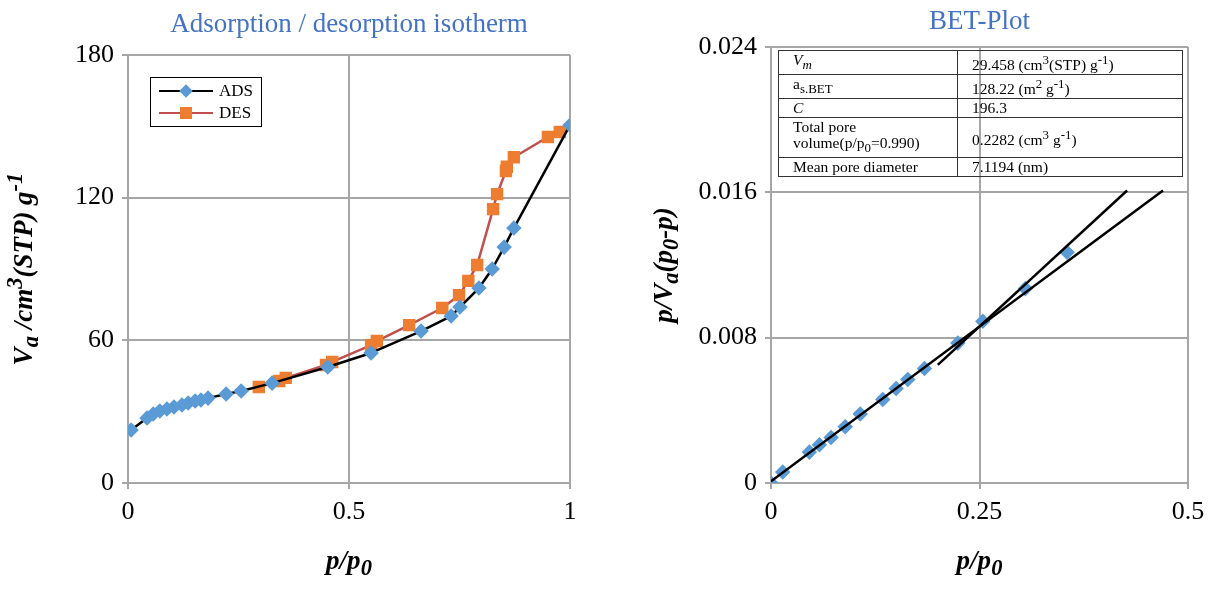  I want to click on annotation: 29.458 (cm$^{3}$(STP) g$^{-1}$), so click(1070, 62).